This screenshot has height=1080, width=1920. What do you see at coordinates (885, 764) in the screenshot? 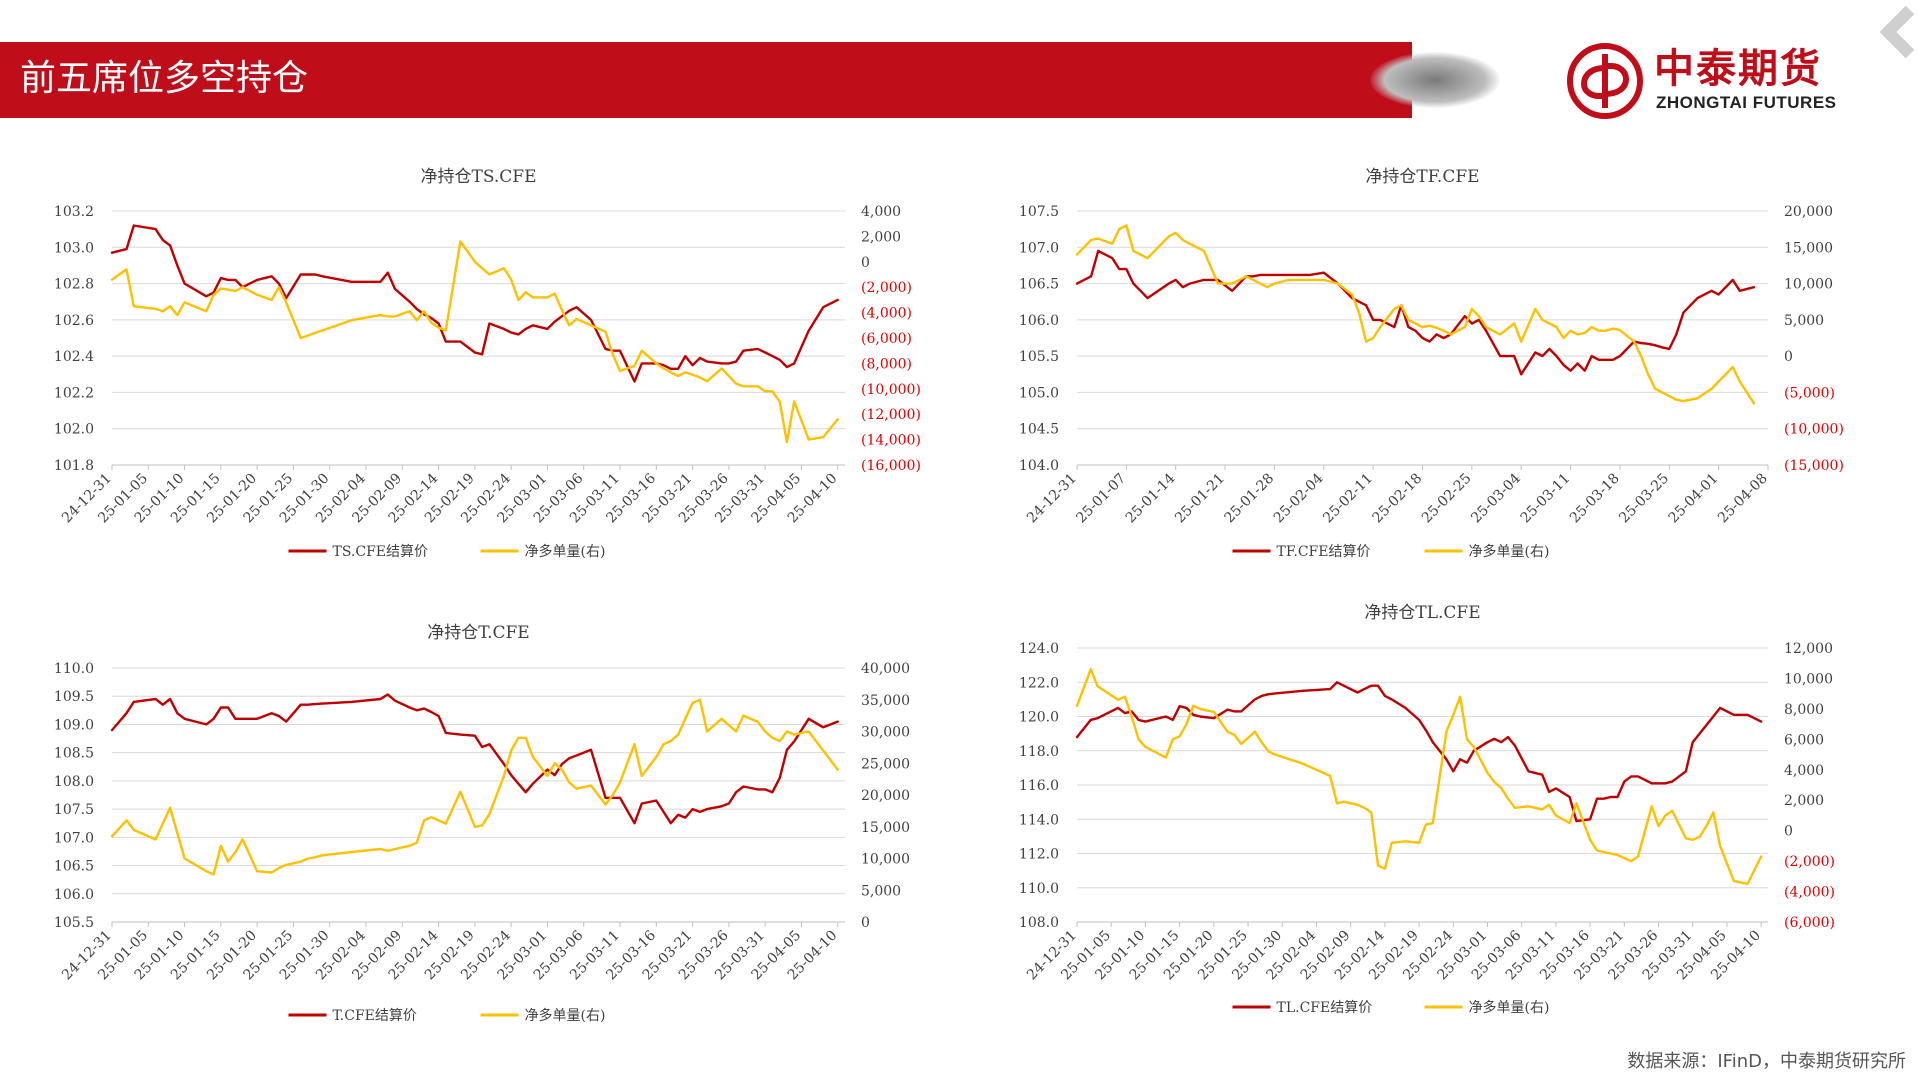
I see `y-right-tick-label: 25,000` at bounding box center [885, 764].